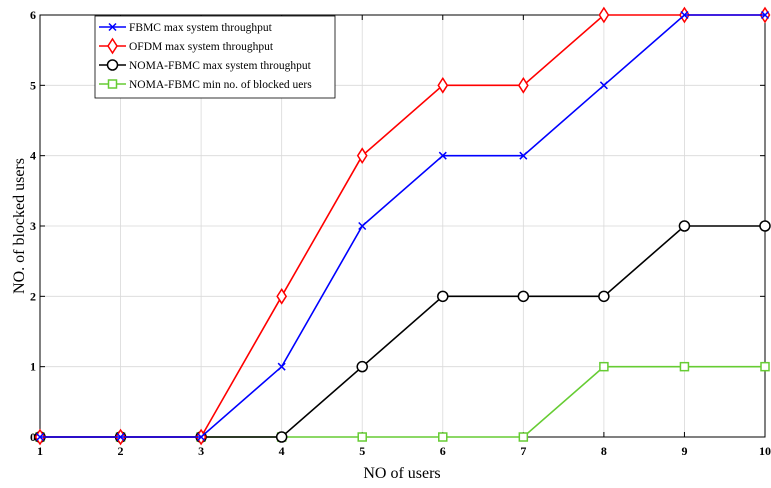 This screenshot has height=488, width=771. What do you see at coordinates (40, 451) in the screenshot?
I see `x-tick-label: 1` at bounding box center [40, 451].